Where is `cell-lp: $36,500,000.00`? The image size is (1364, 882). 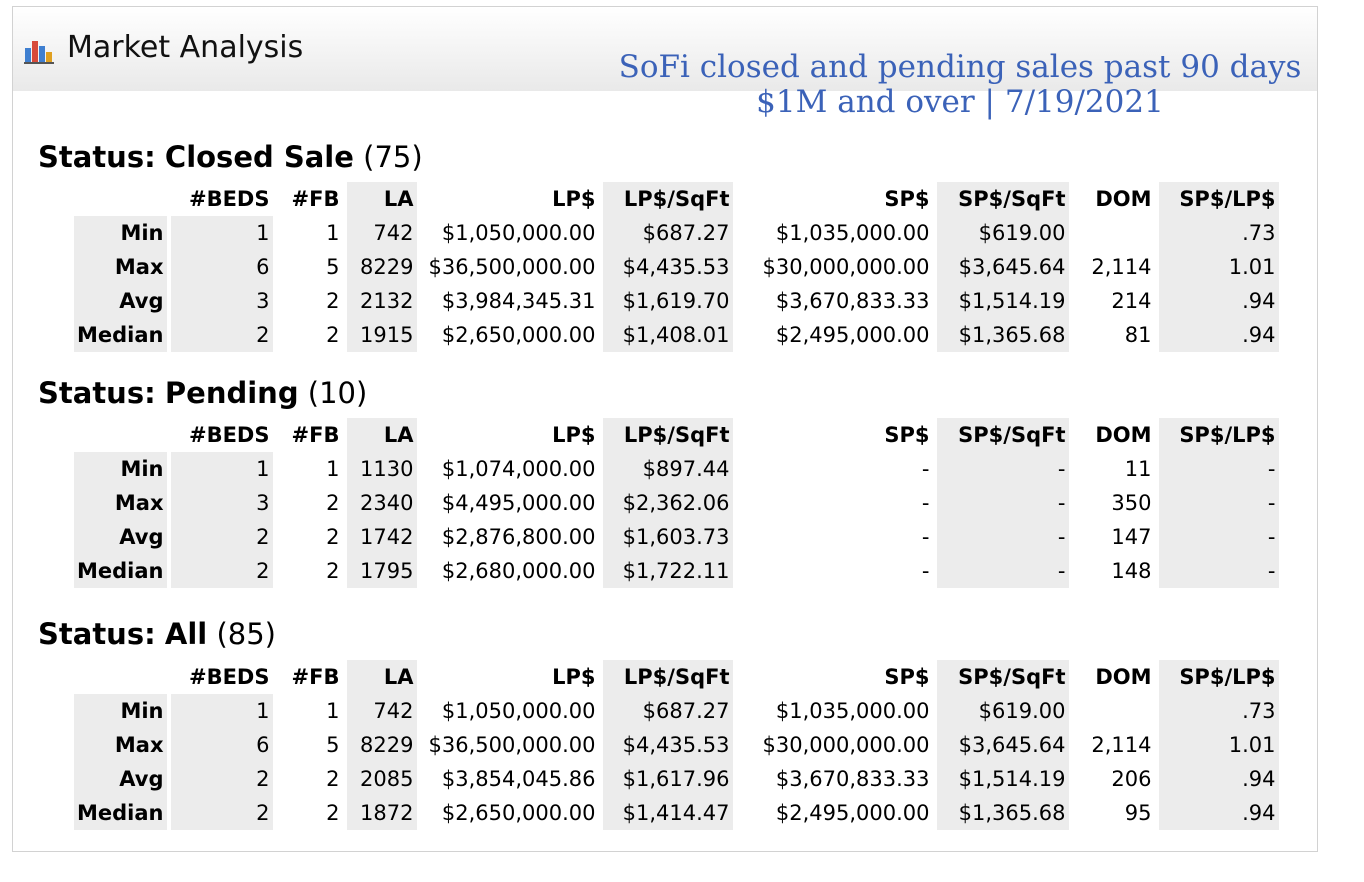
cell-lp: $36,500,000.00 is located at coordinates (512, 267).